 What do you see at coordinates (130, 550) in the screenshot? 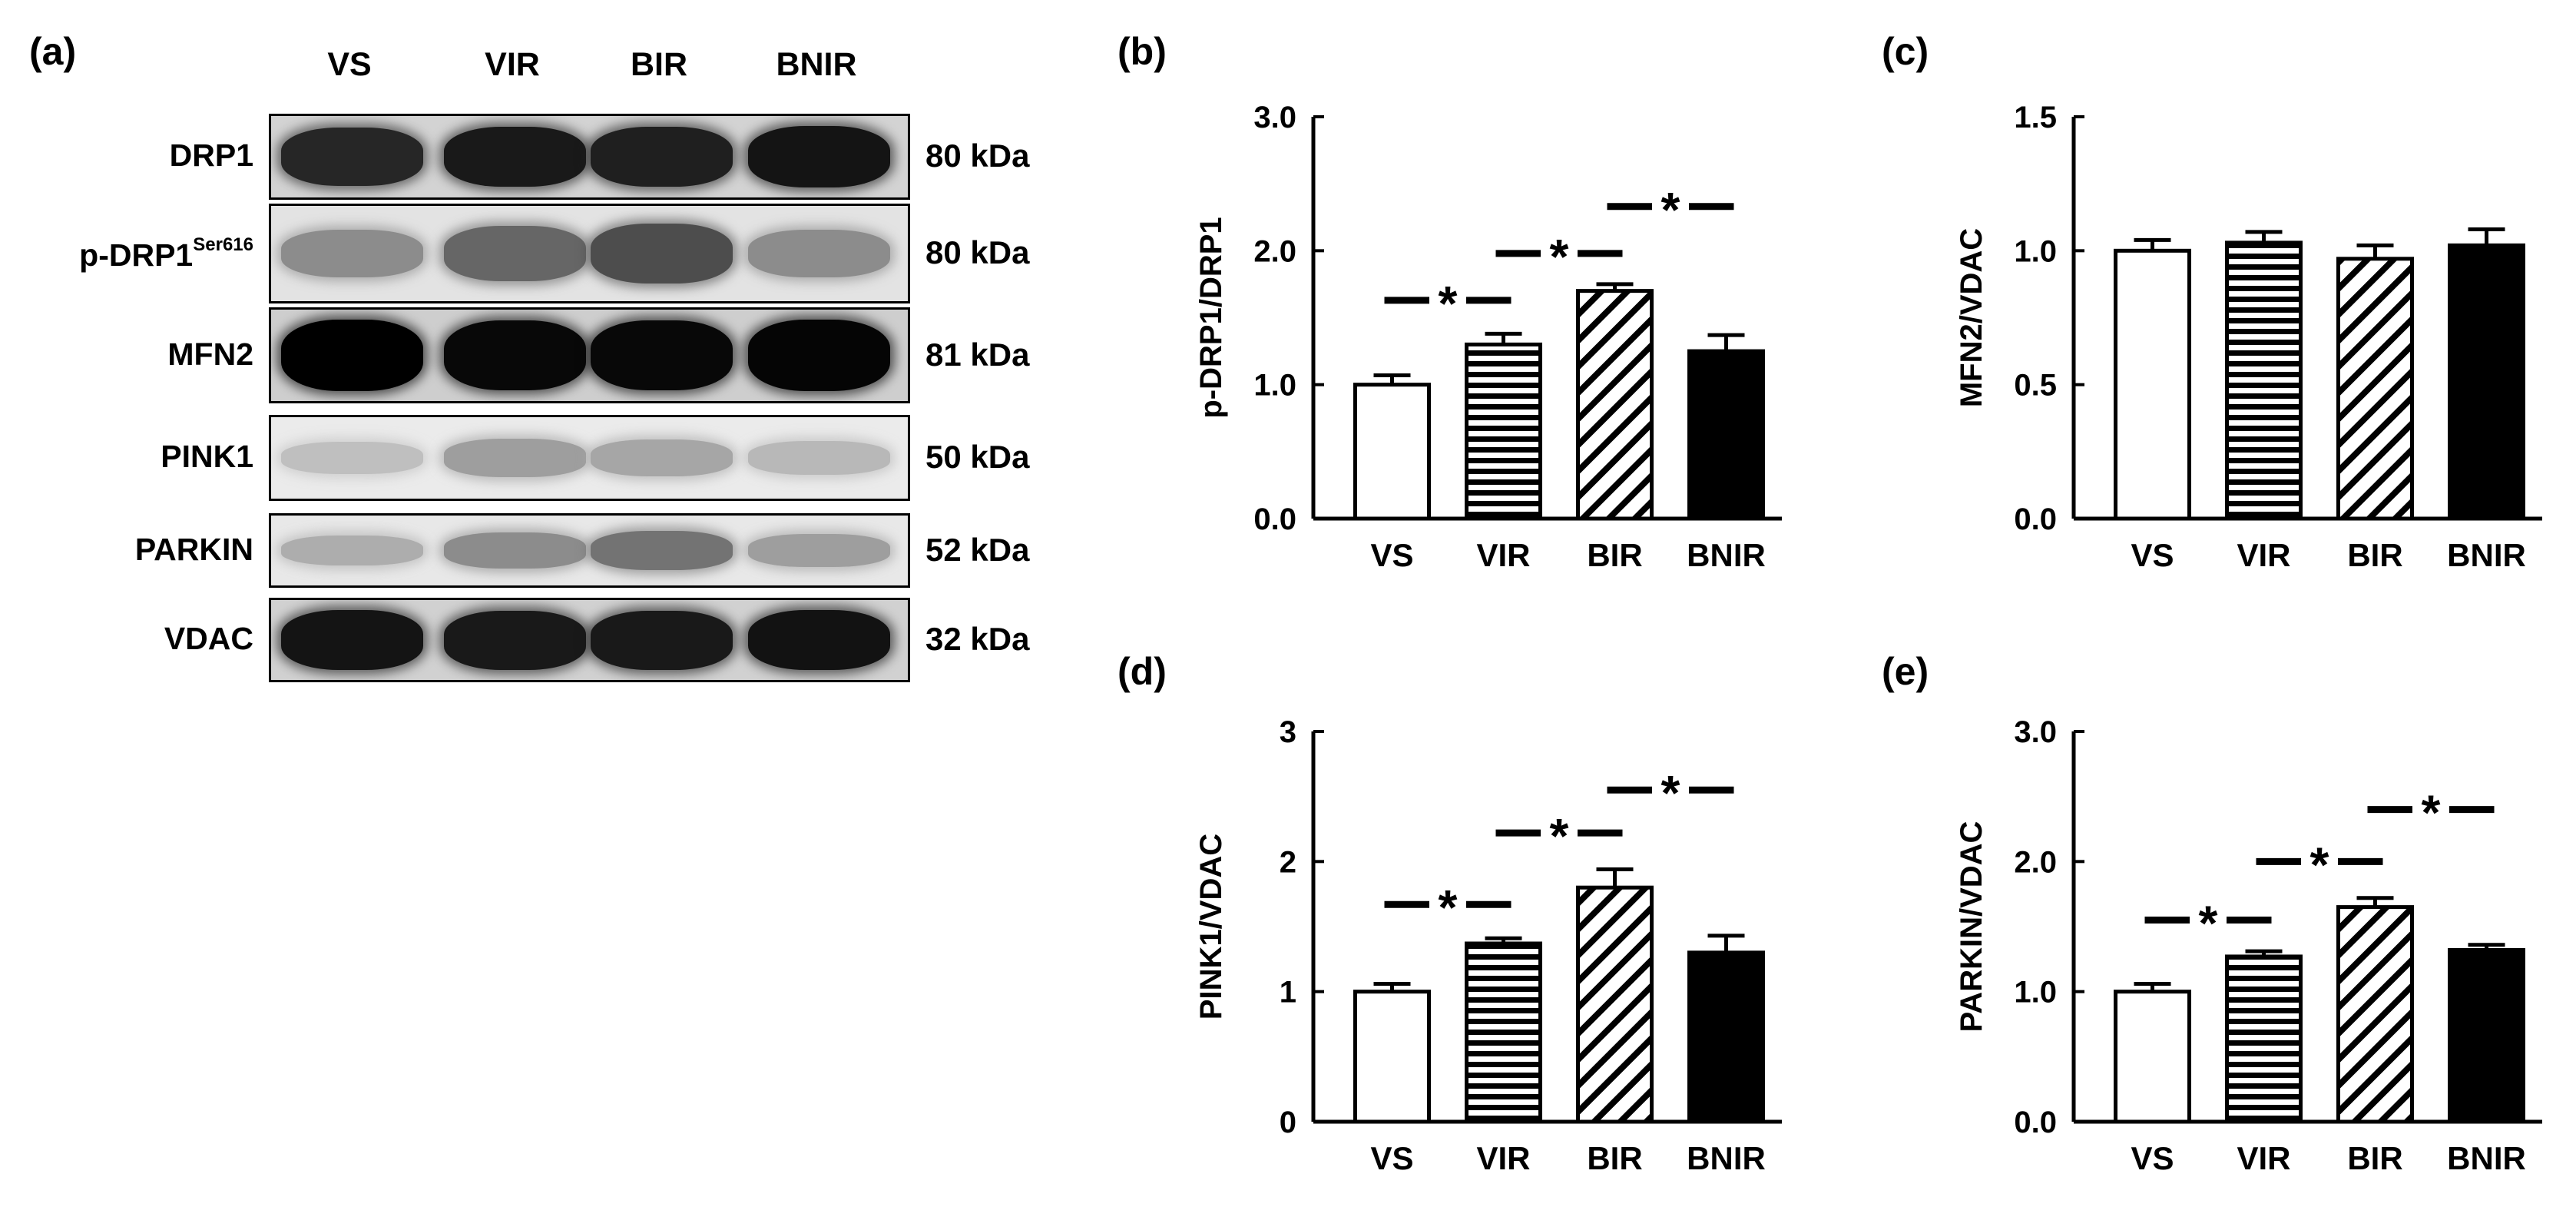
I see `blot-protein-label: PARKIN` at bounding box center [130, 550].